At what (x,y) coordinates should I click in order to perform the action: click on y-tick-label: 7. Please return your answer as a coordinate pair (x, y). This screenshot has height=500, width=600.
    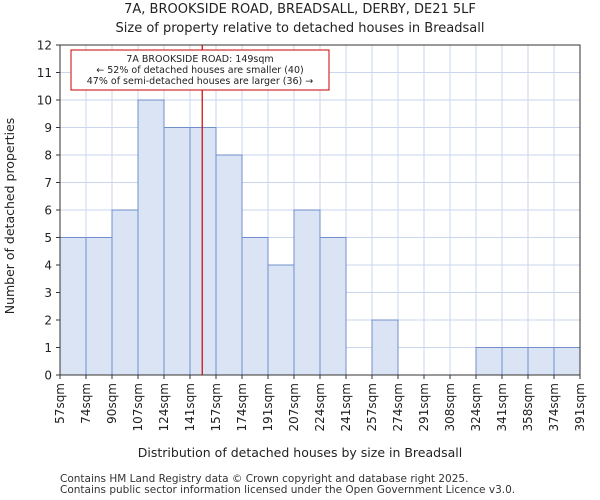
    Looking at the image, I should click on (48, 183).